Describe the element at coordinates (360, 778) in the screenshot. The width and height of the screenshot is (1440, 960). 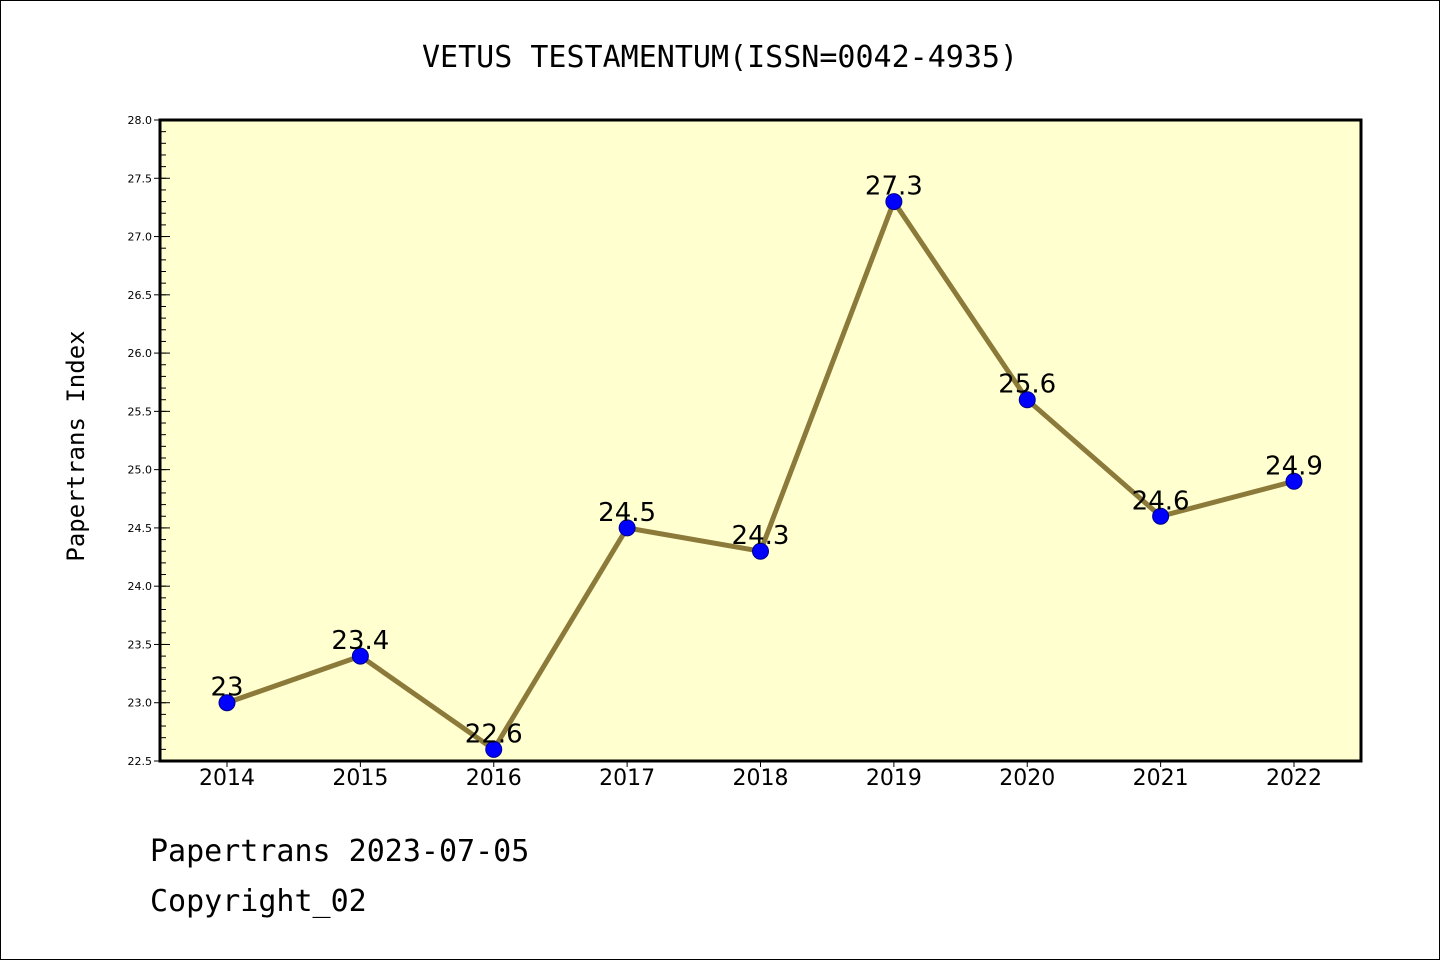
I see `x-tick-label: 2015` at that location.